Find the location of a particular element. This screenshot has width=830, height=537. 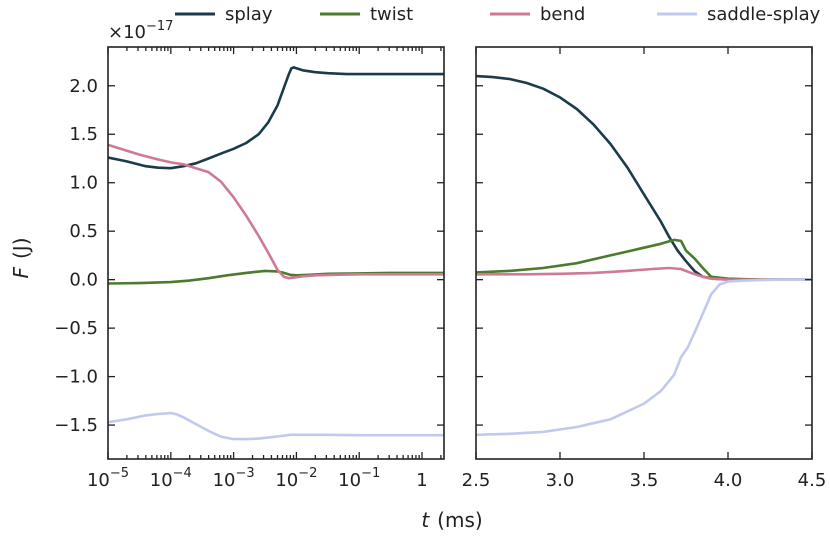

legend-label-twist: twist is located at coordinates (391, 14).